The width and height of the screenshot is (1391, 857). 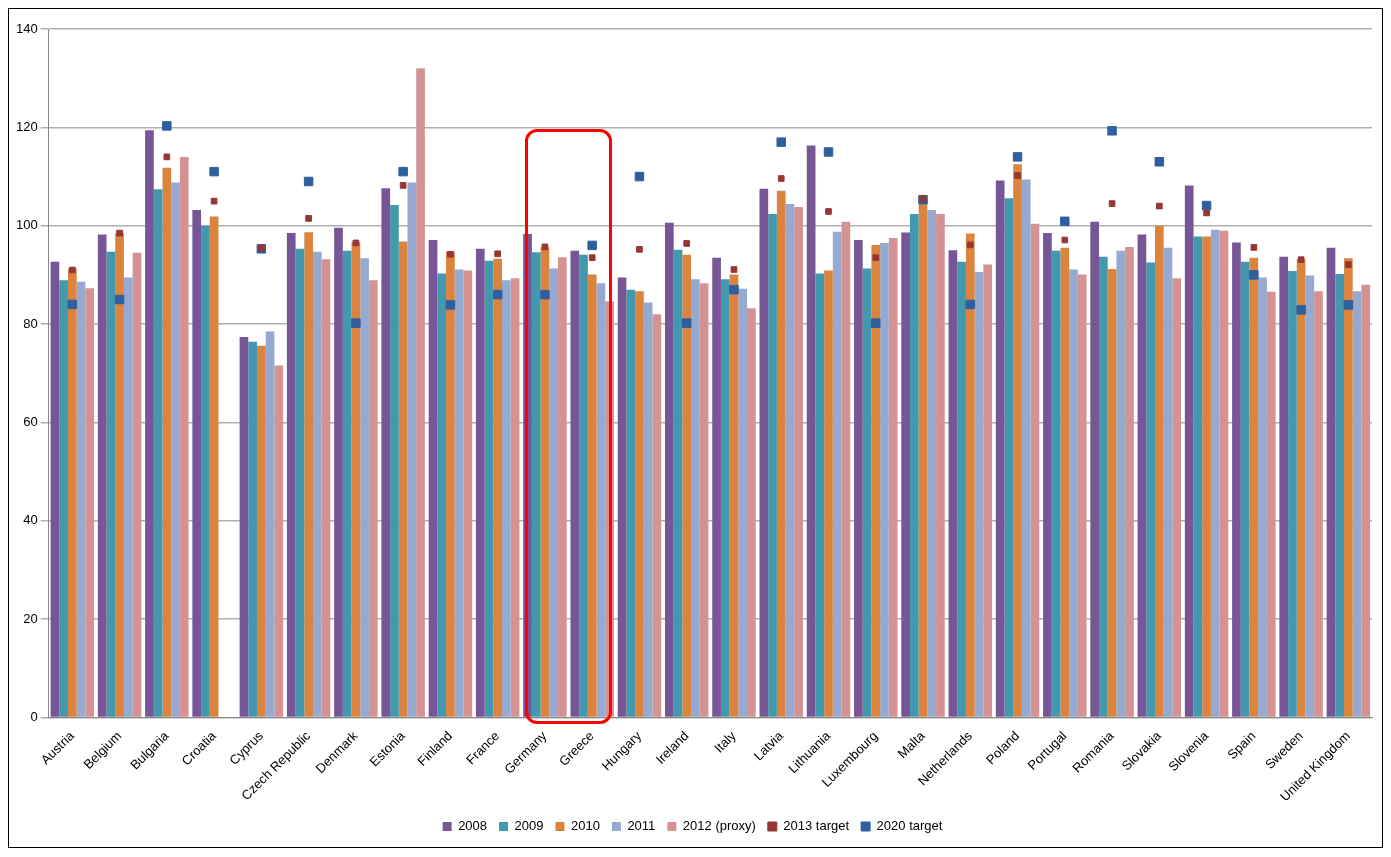 I want to click on y-tick-label: 120, so click(x=26, y=126).